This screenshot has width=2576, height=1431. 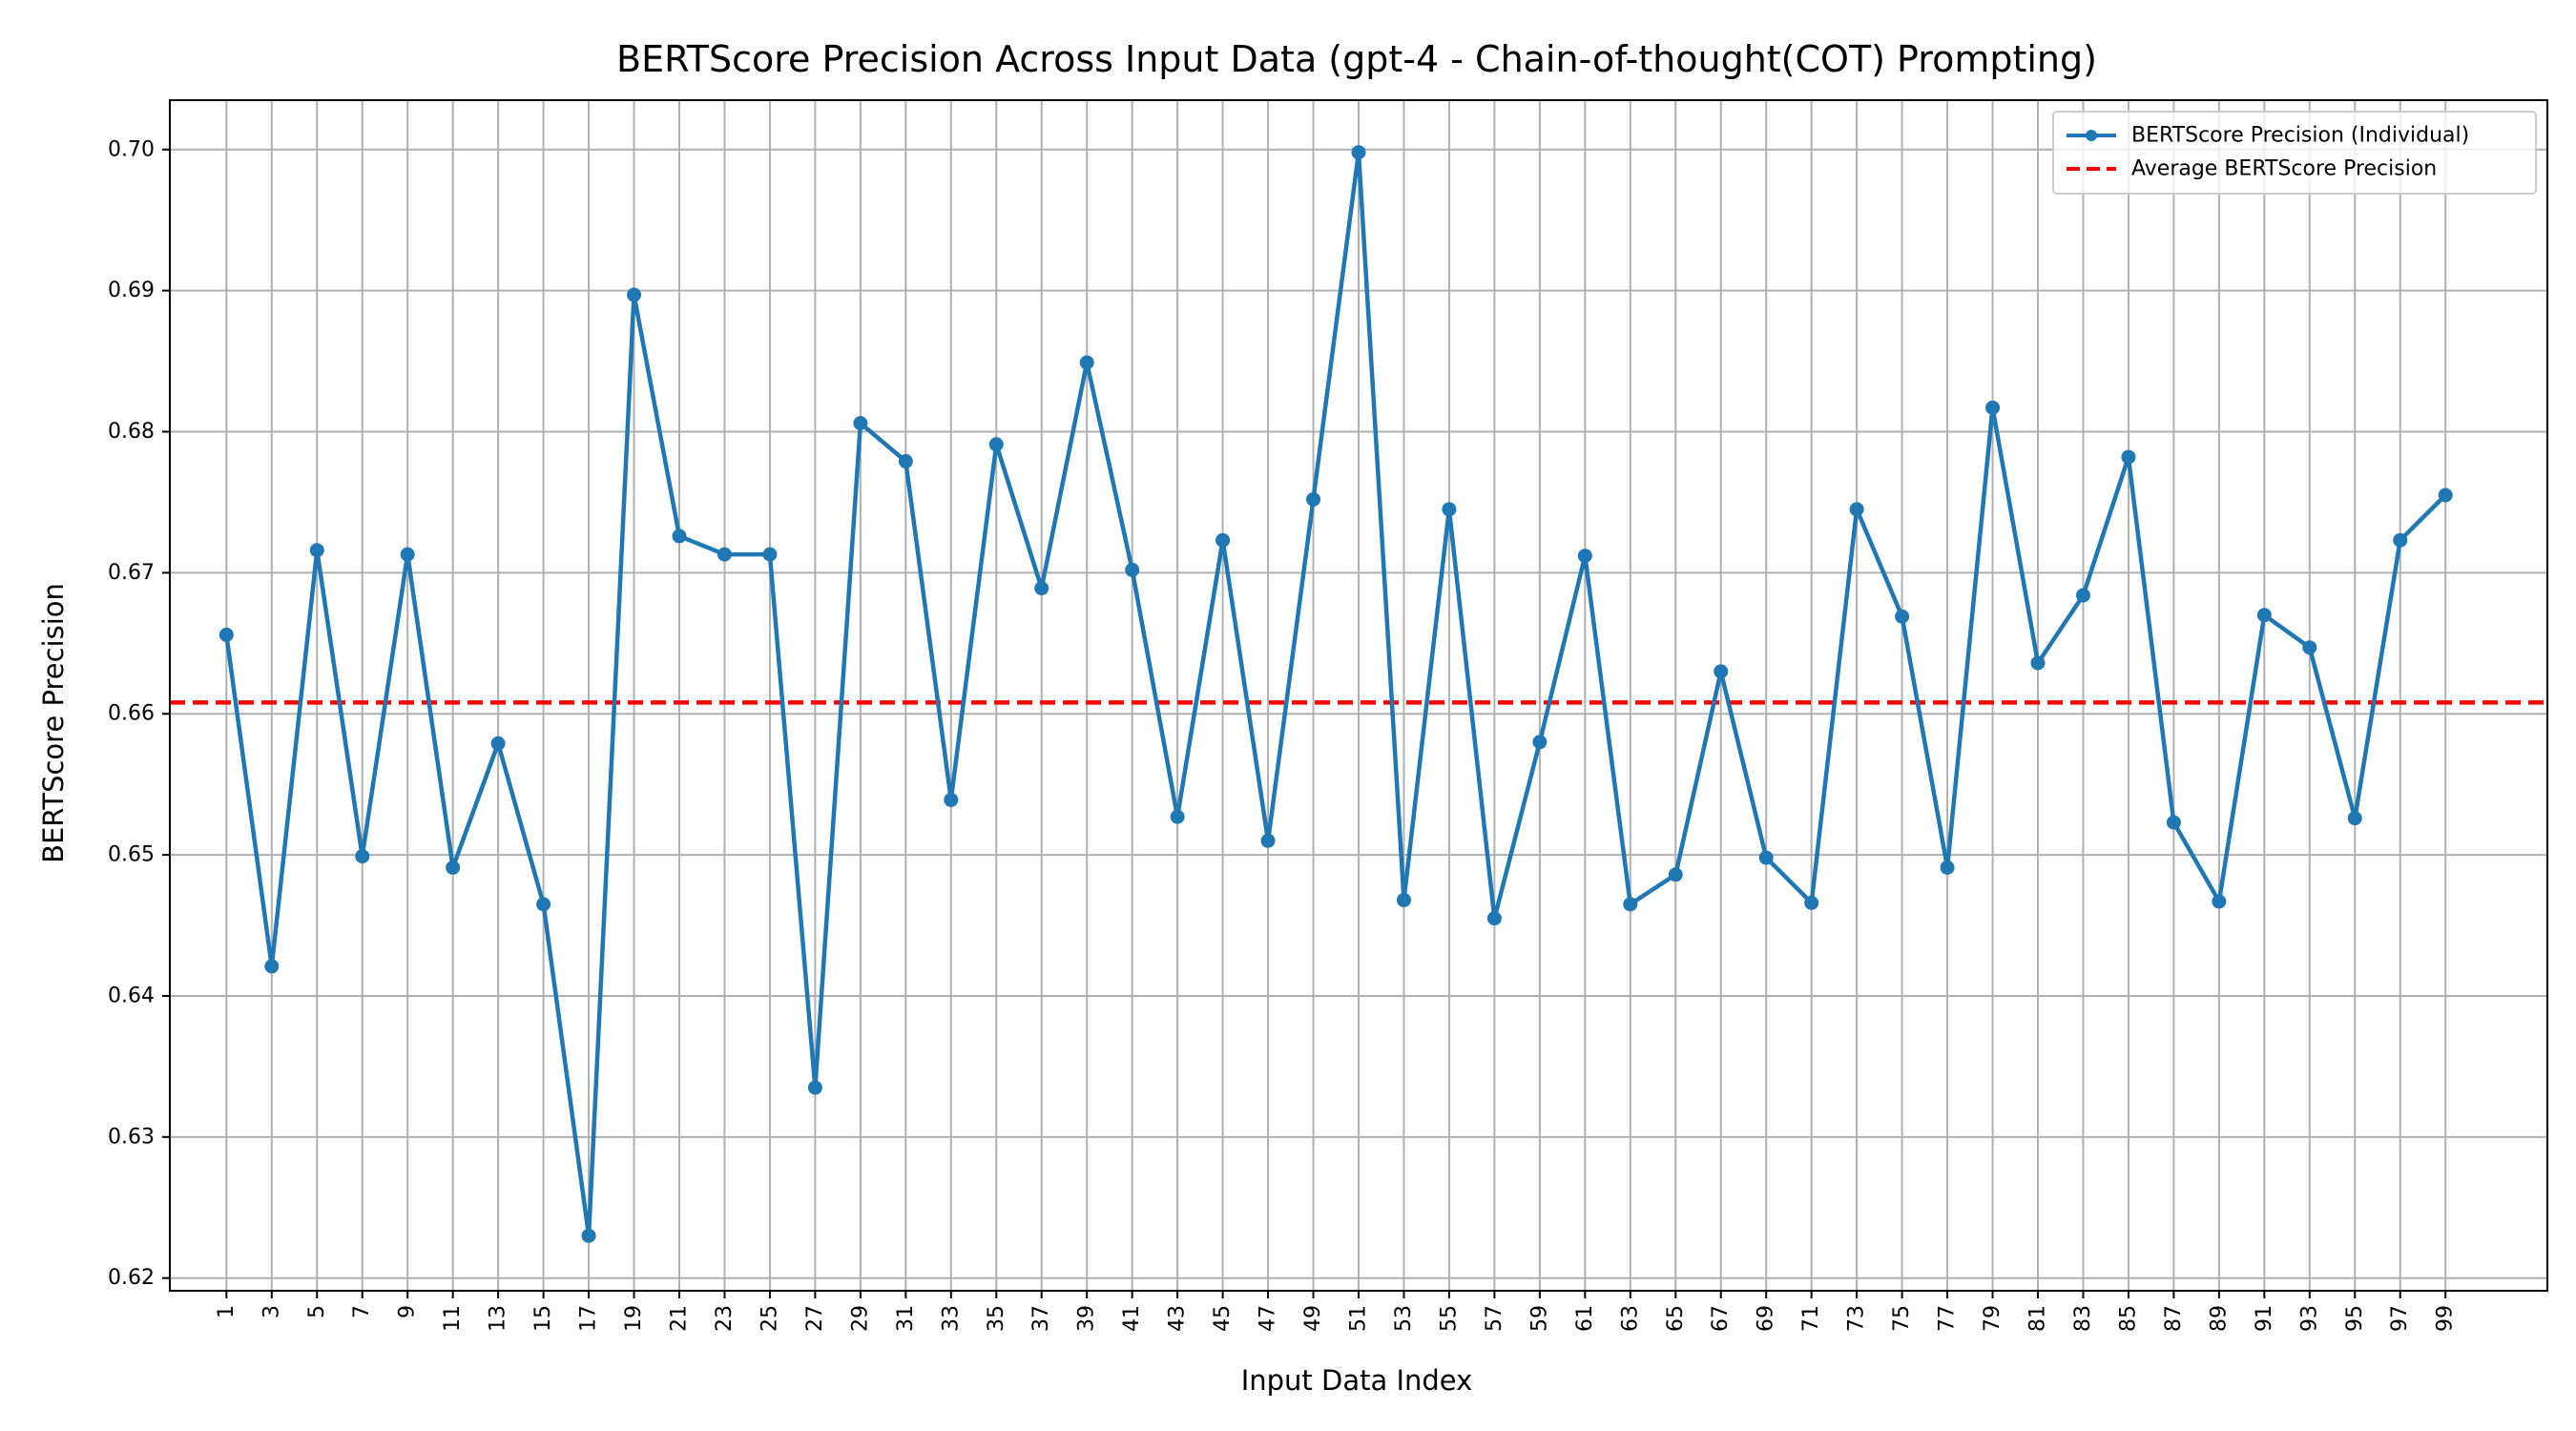 What do you see at coordinates (362, 1311) in the screenshot?
I see `x-tick-label: 7` at bounding box center [362, 1311].